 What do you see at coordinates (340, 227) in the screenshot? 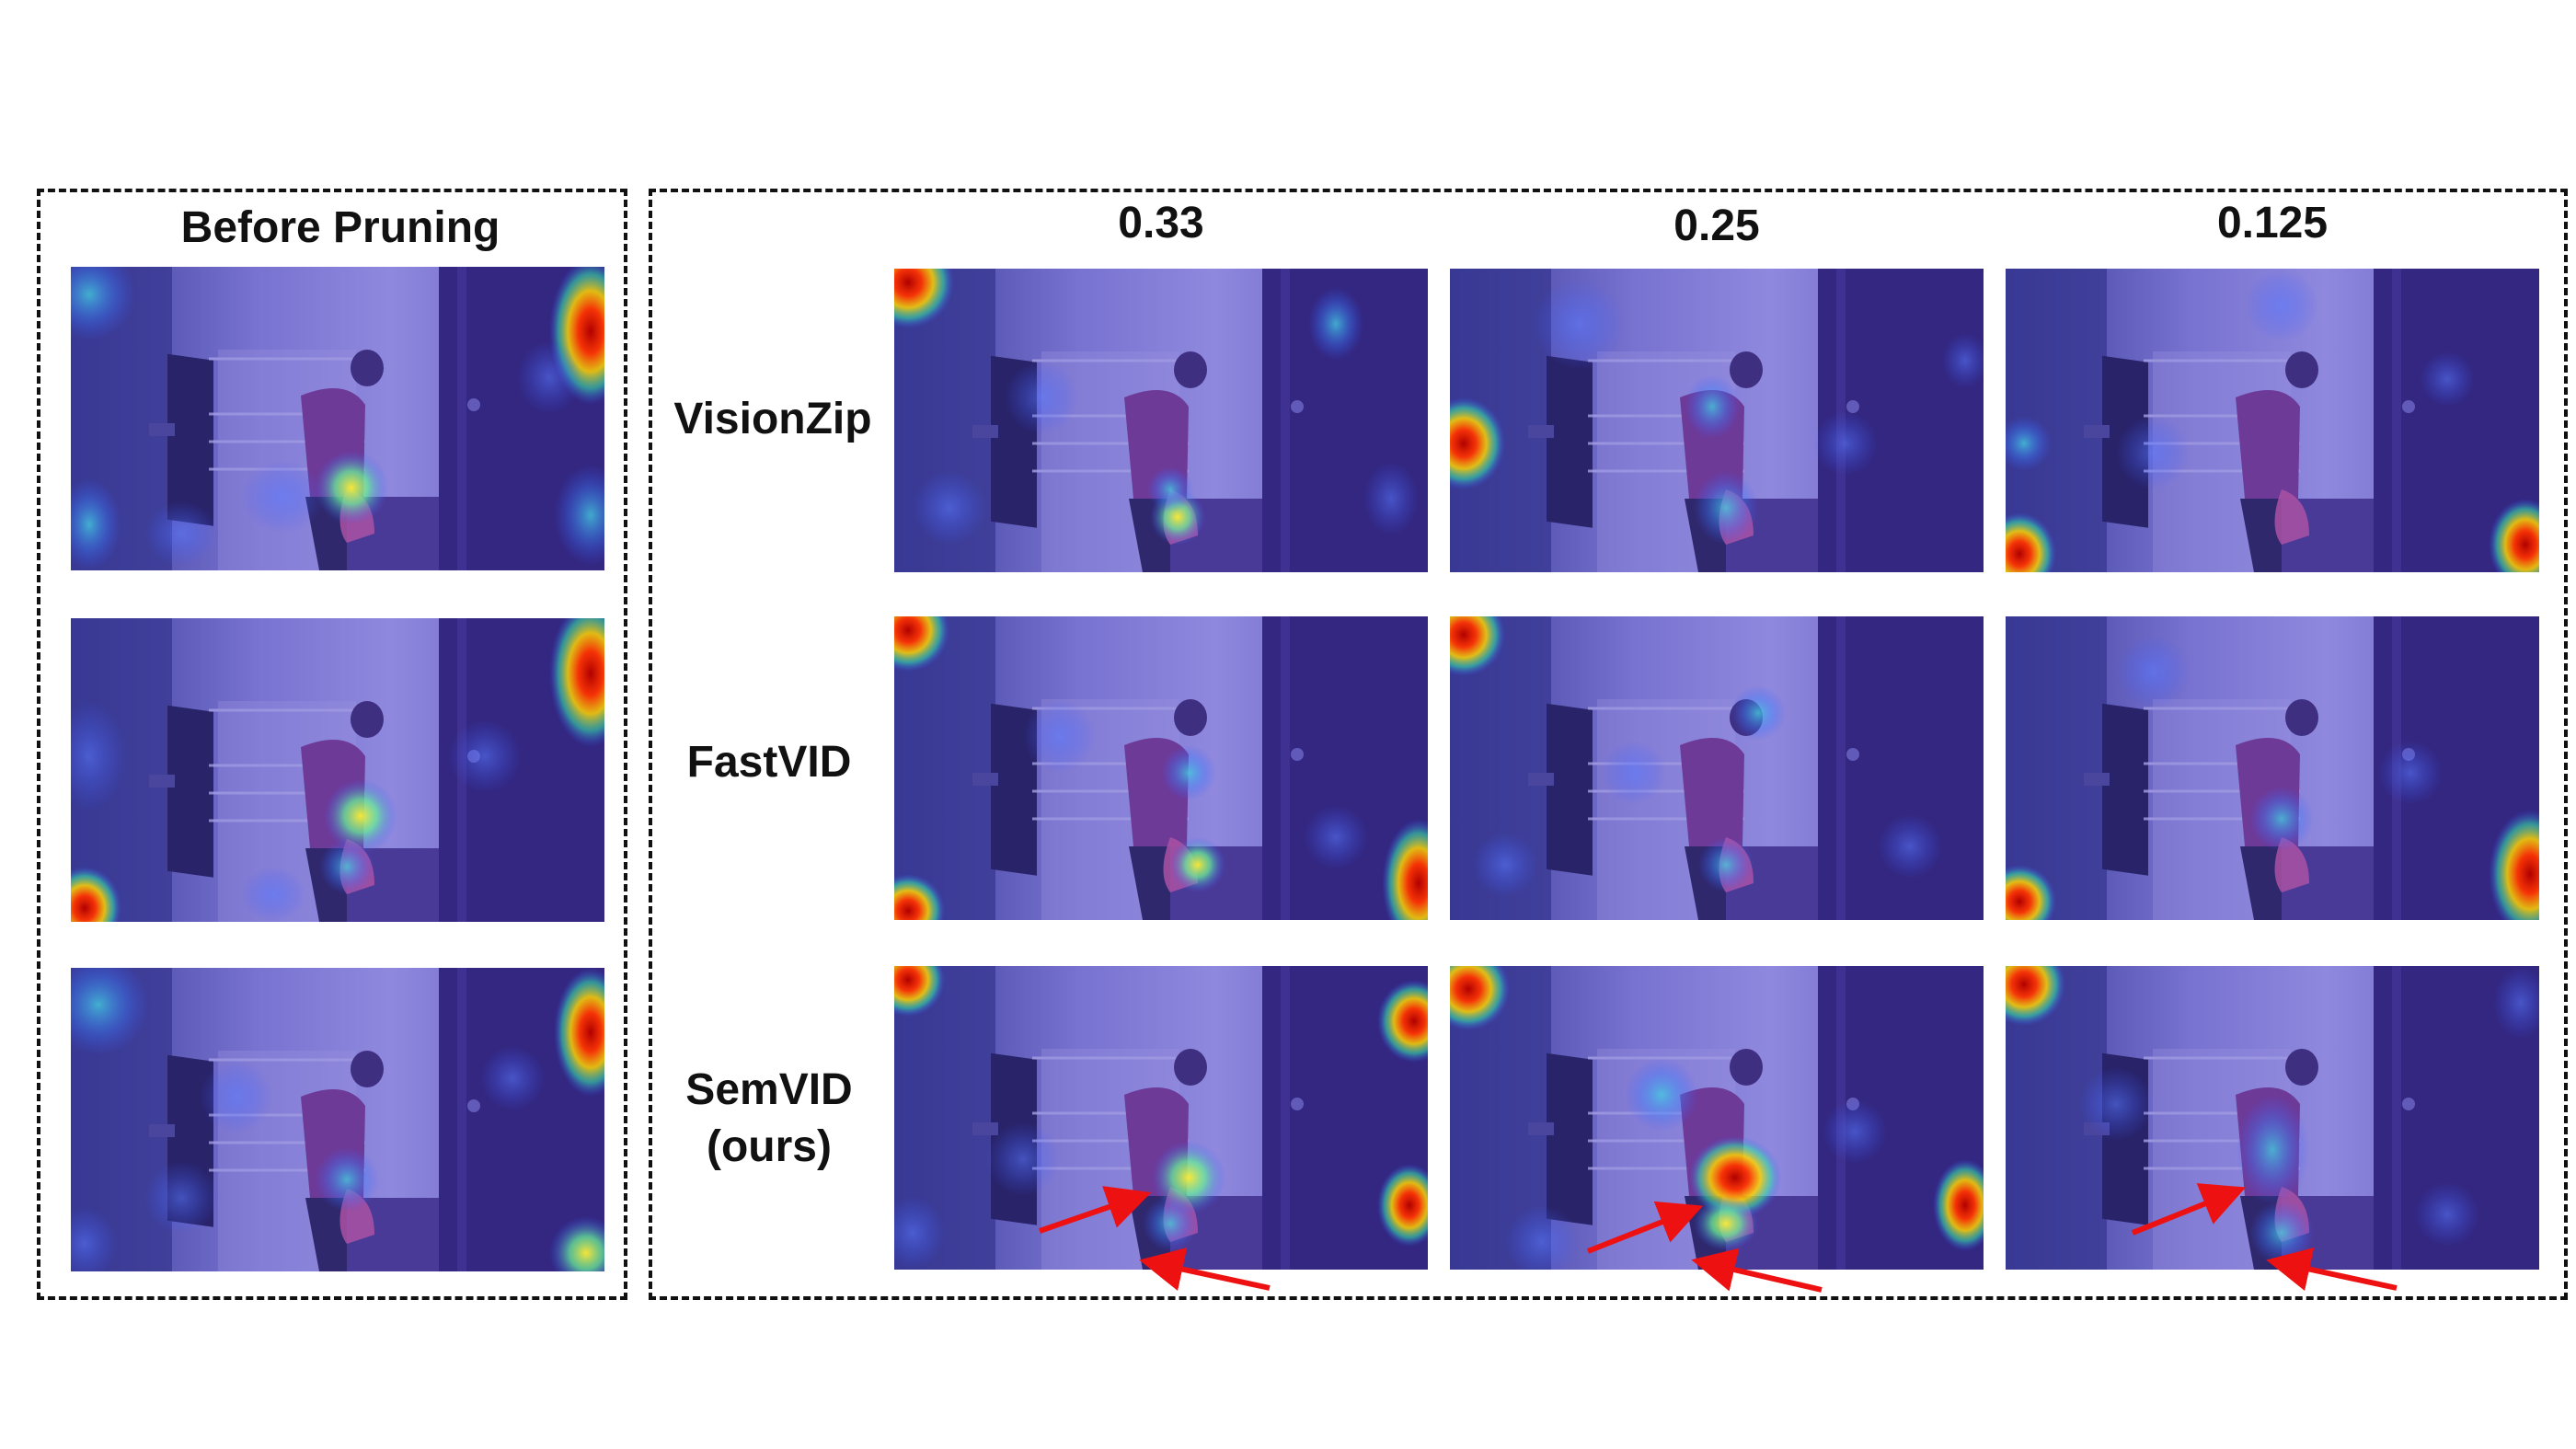
I see `header-before-pruning: Before Pruning` at bounding box center [340, 227].